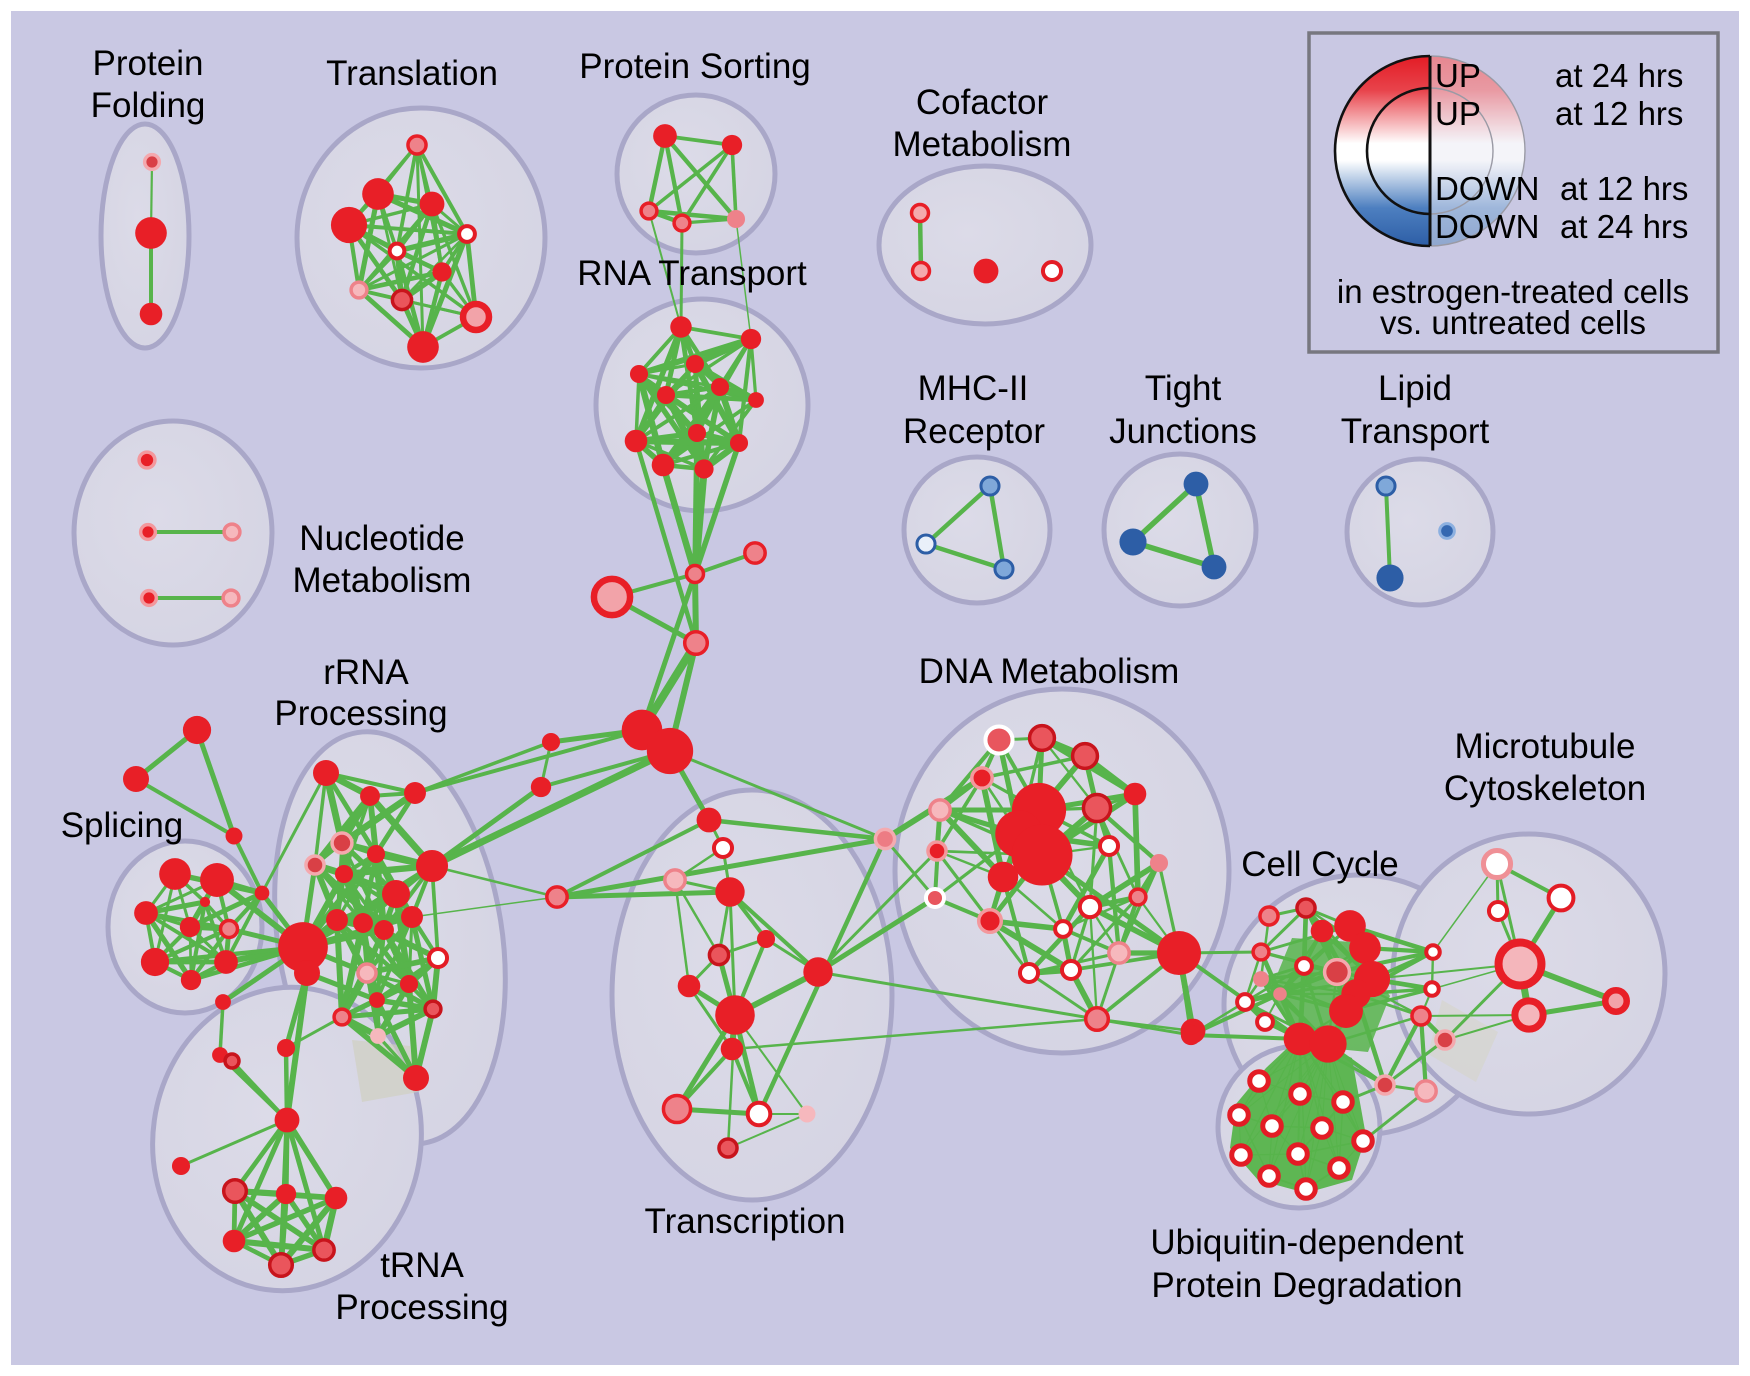 The image size is (1750, 1376). What do you see at coordinates (982, 102) in the screenshot?
I see `svg-text: Cofactor` at bounding box center [982, 102].